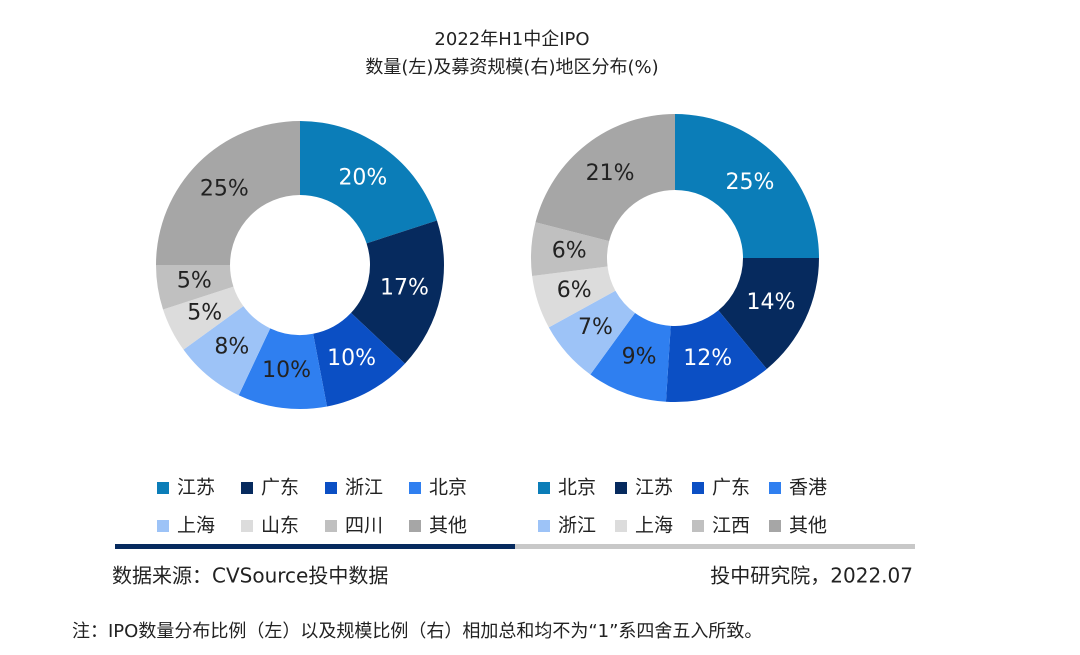 The width and height of the screenshot is (1080, 655). Describe the element at coordinates (362, 177) in the screenshot. I see `value-label: 20%` at that location.